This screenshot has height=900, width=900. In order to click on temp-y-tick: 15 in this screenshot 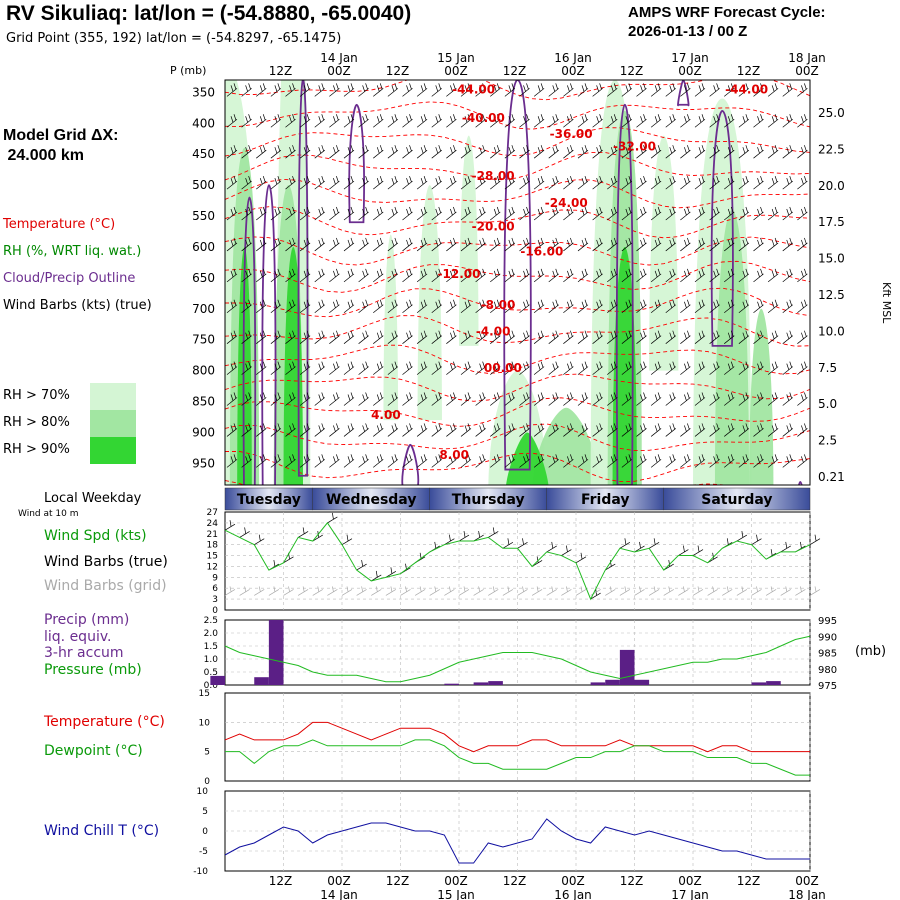, I will do `click(204, 694)`.